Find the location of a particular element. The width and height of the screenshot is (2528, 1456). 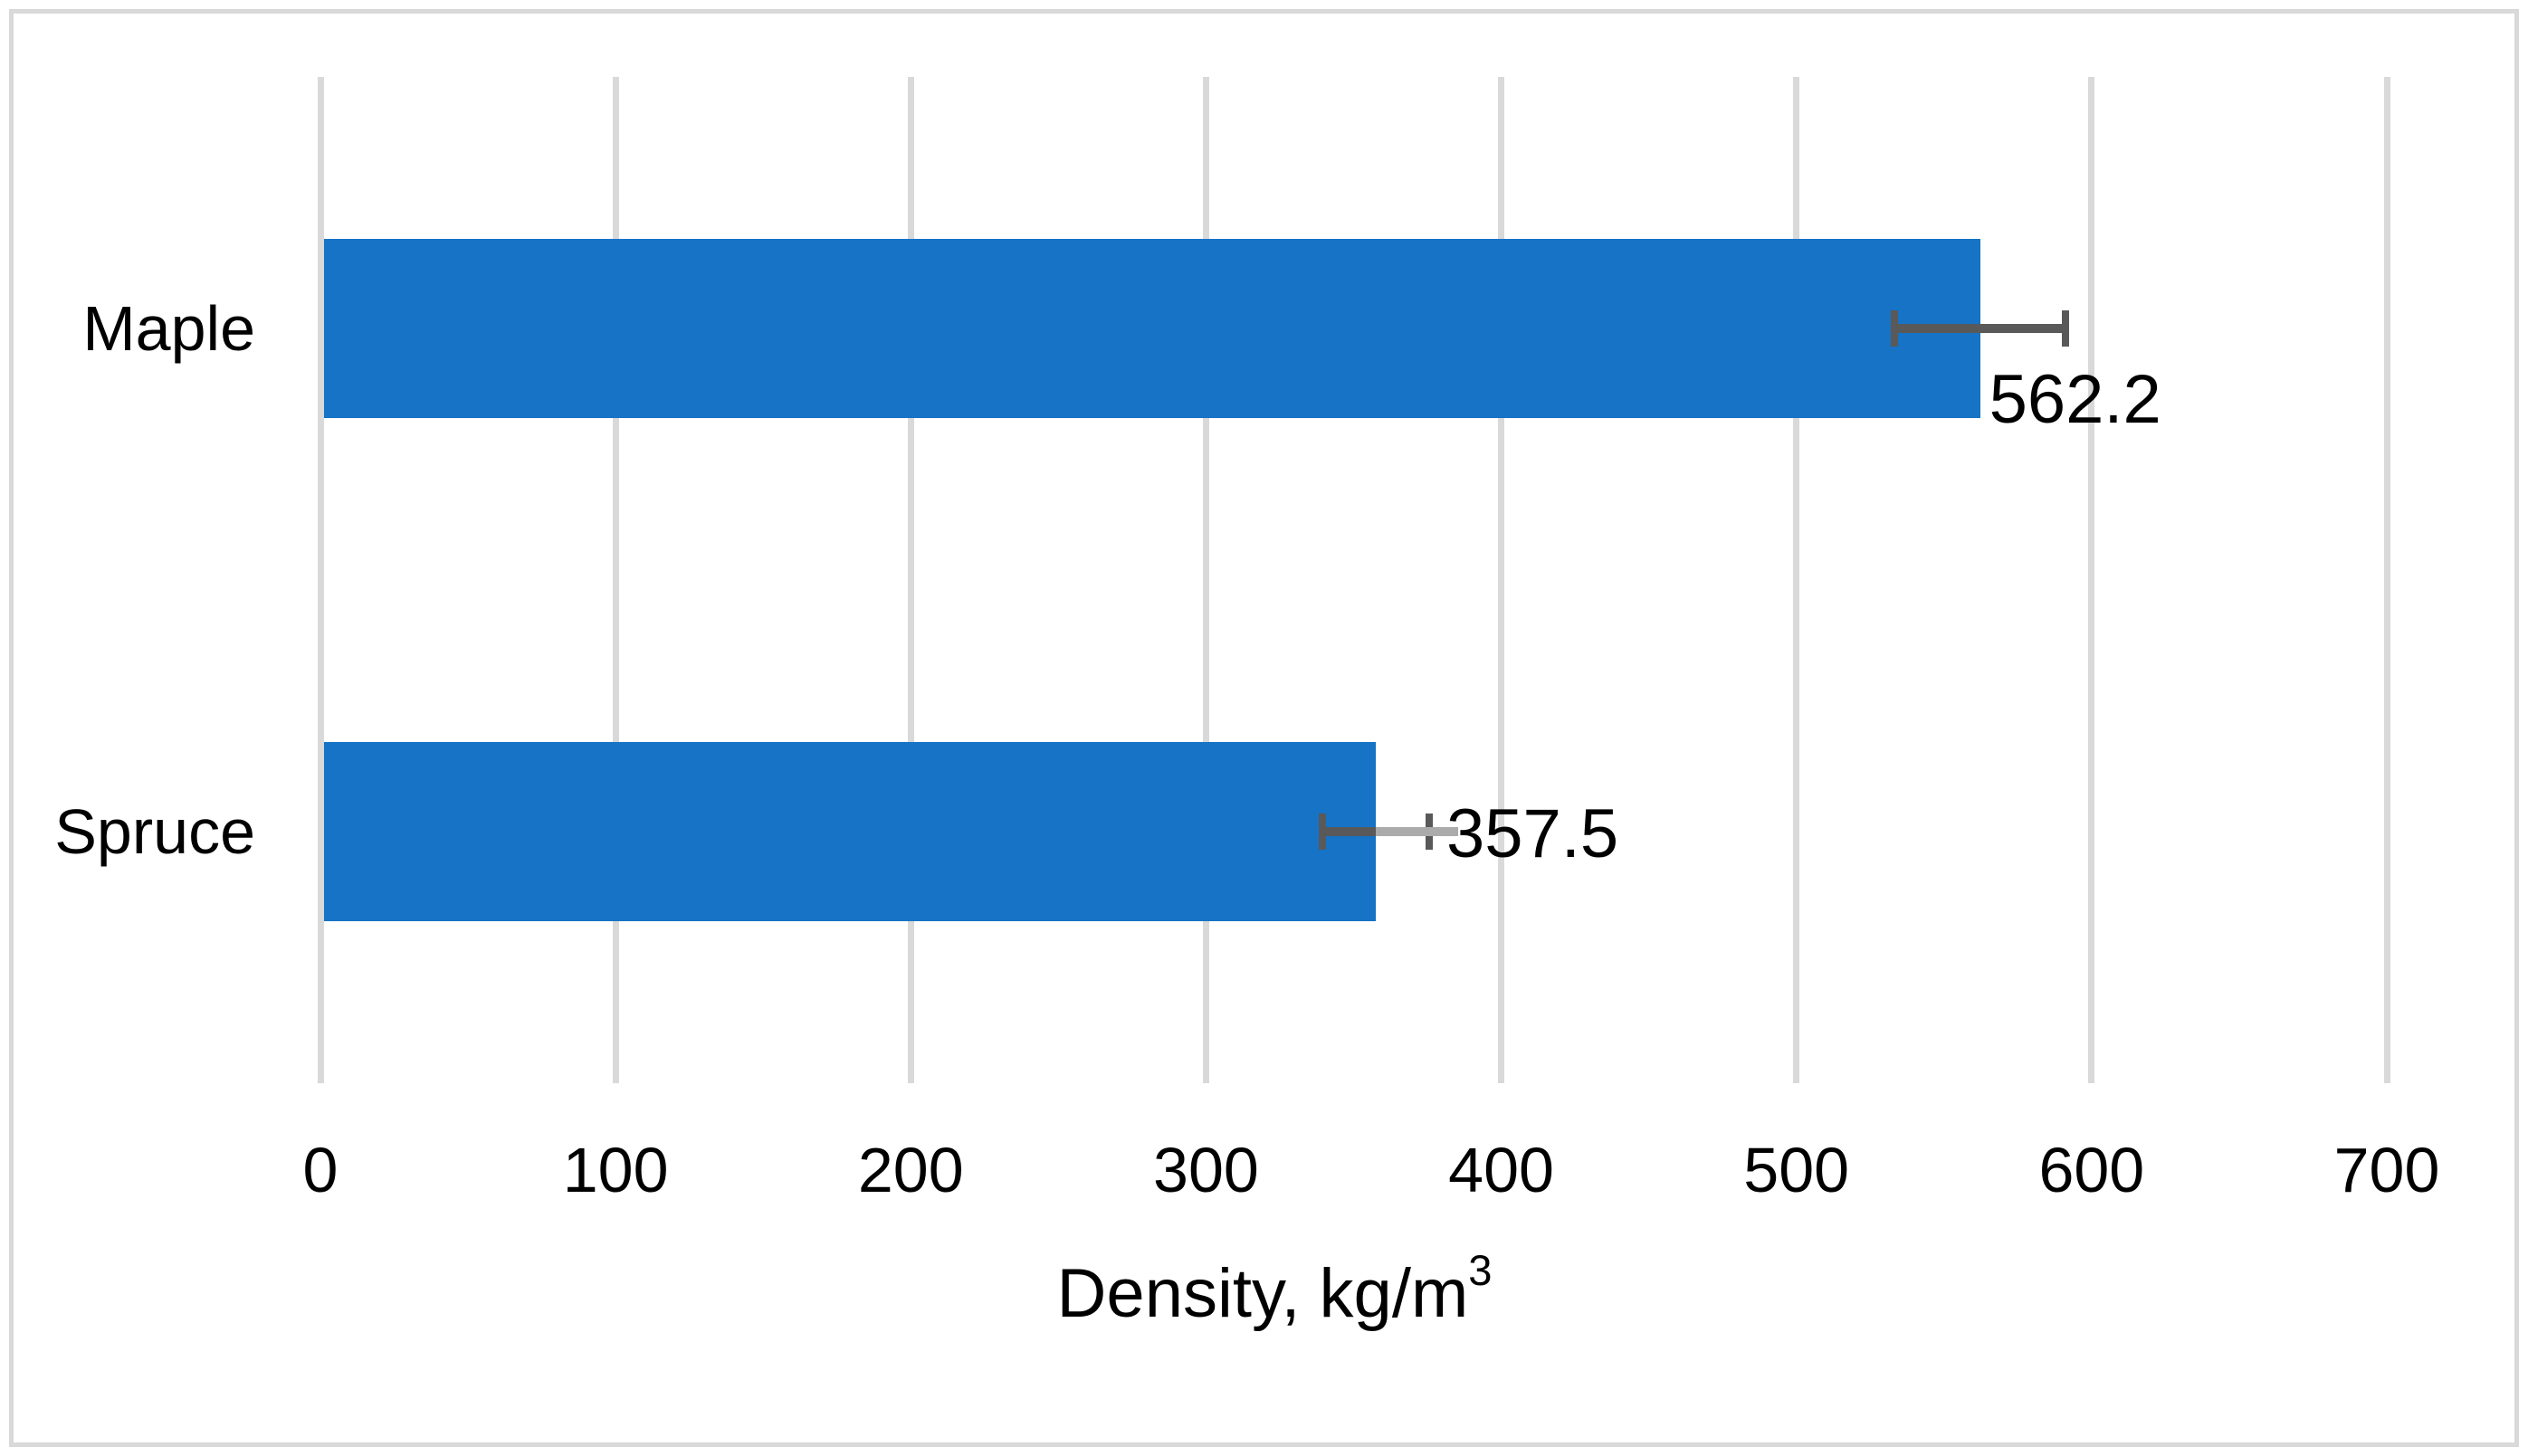

x-axis-tick-label: 200 is located at coordinates (911, 1170).